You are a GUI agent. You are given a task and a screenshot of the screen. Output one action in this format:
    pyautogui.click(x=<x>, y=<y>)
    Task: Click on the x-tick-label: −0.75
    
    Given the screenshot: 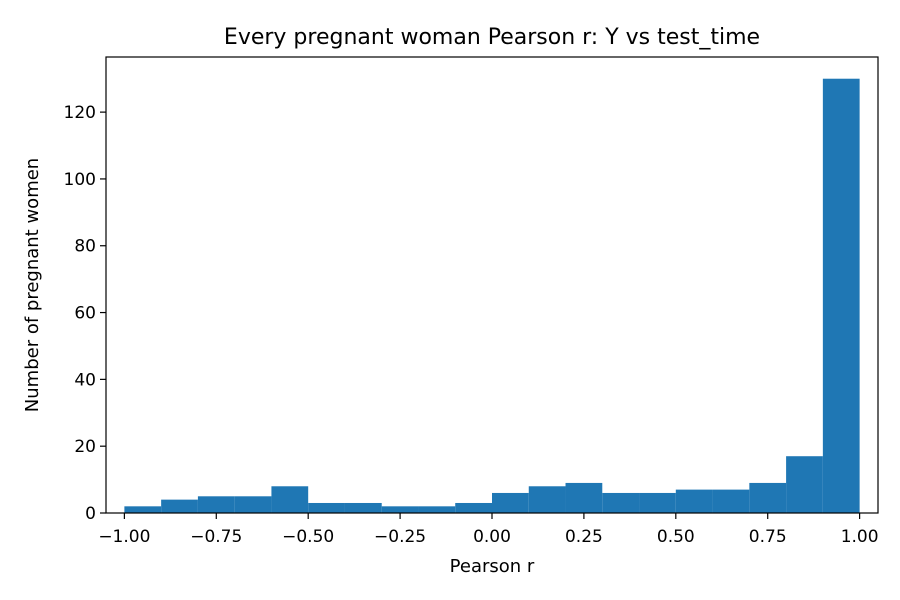 What is the action you would take?
    pyautogui.click(x=216, y=537)
    